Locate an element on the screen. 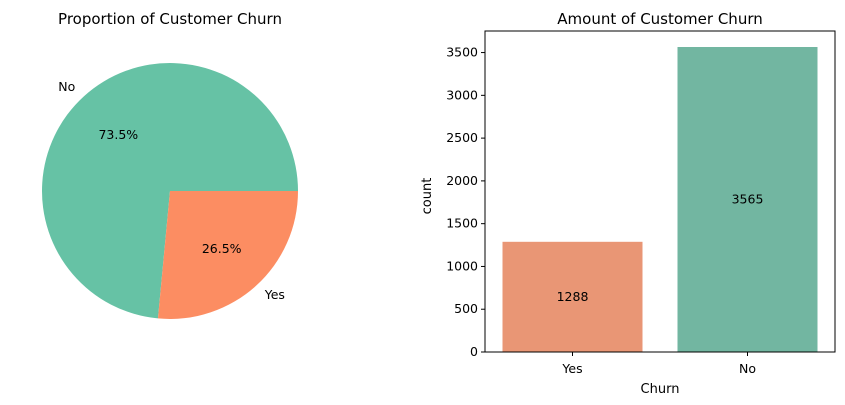 The width and height of the screenshot is (845, 405). y-tick-label: 1500 is located at coordinates (462, 223).